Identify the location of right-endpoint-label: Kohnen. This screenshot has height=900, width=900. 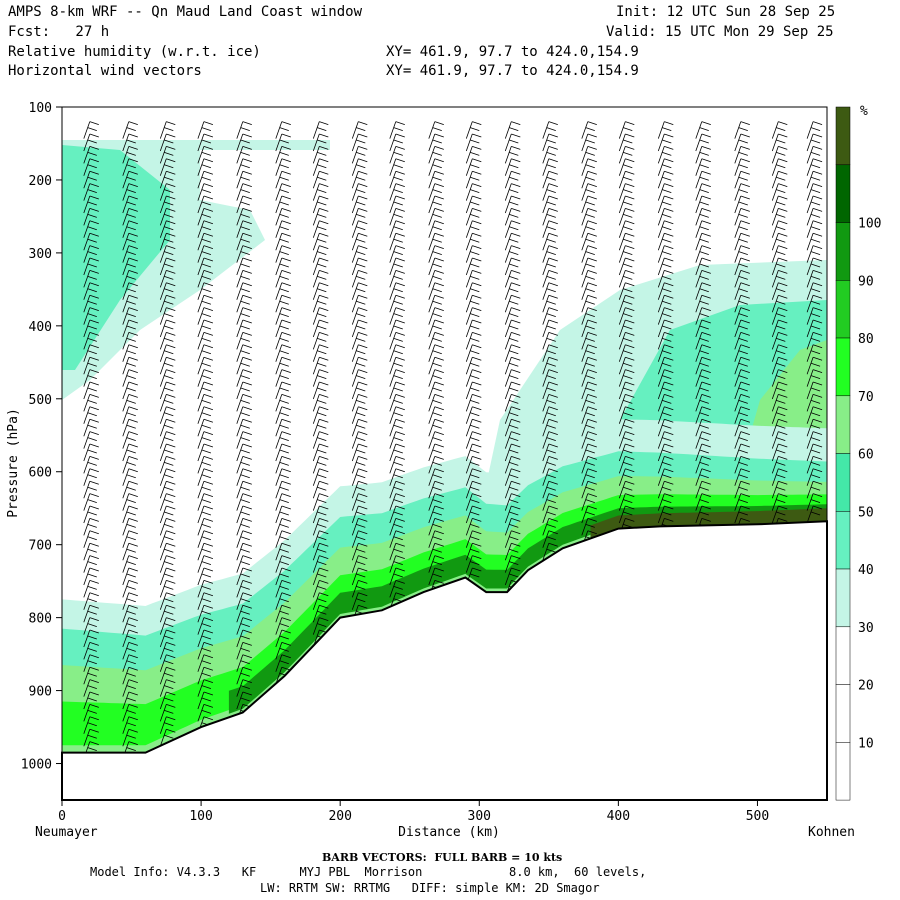
(831, 832).